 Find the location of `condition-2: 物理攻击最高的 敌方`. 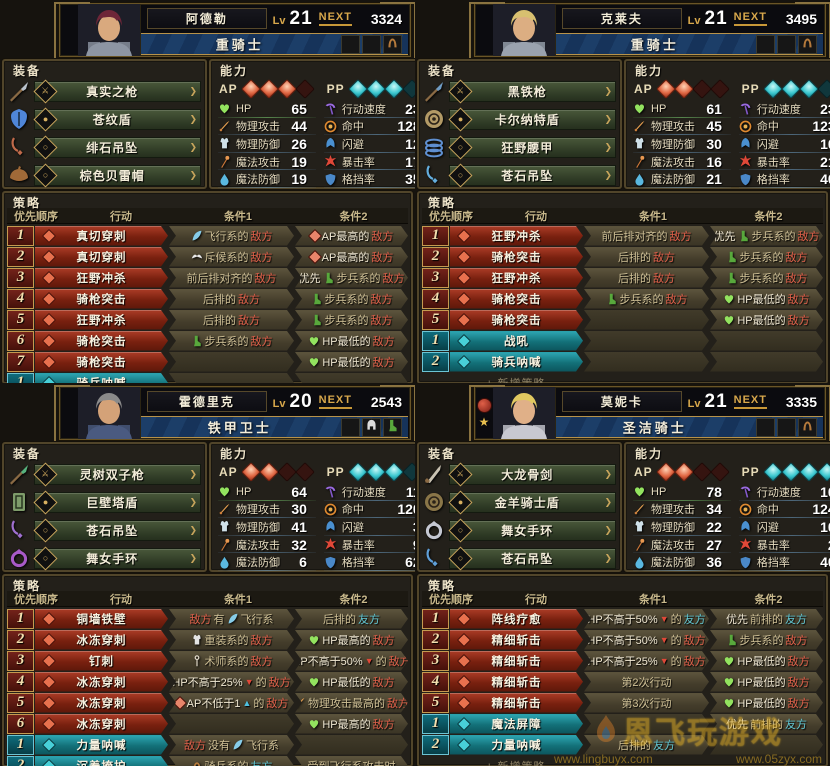

condition-2: 物理攻击最高的 敌方 is located at coordinates (351, 703).